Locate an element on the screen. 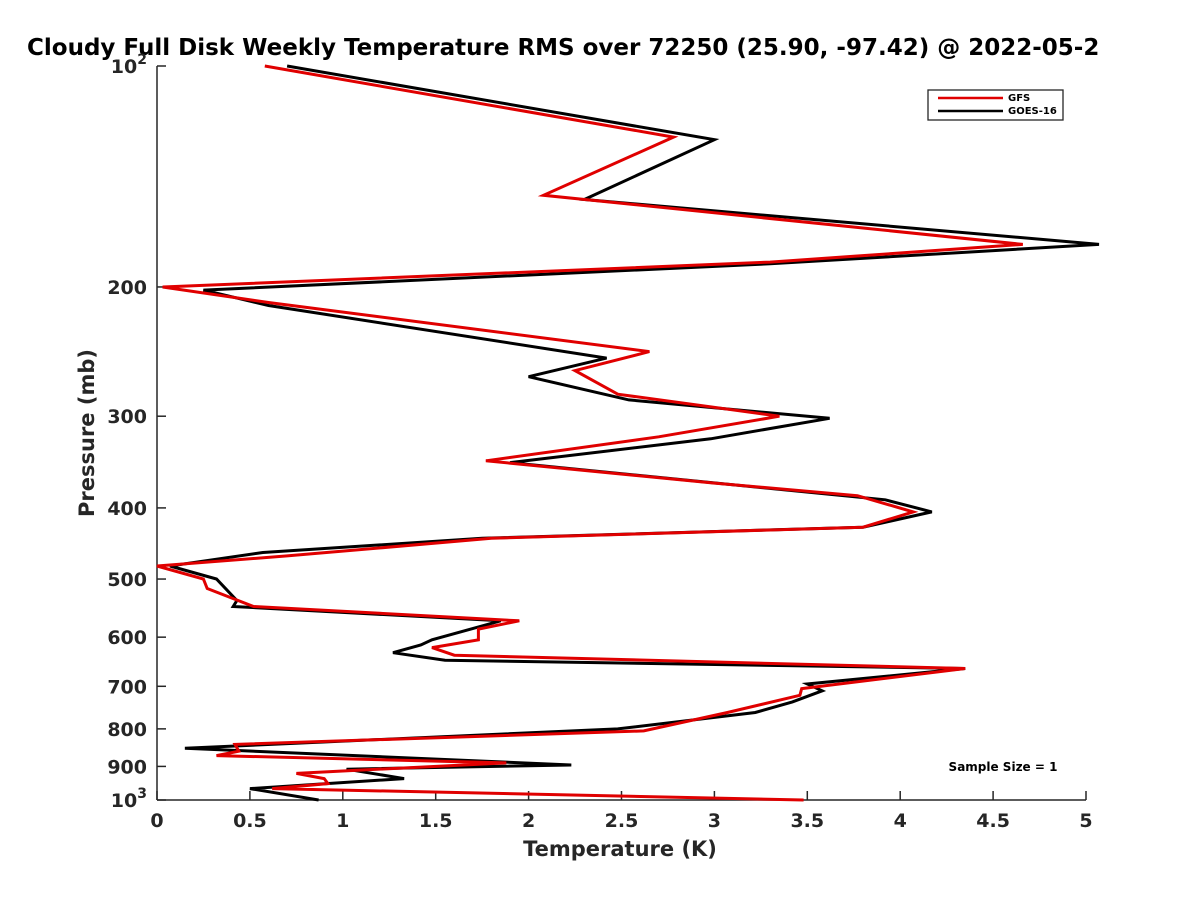 This screenshot has height=900, width=1200. x-tick-label: 5 is located at coordinates (1085, 821).